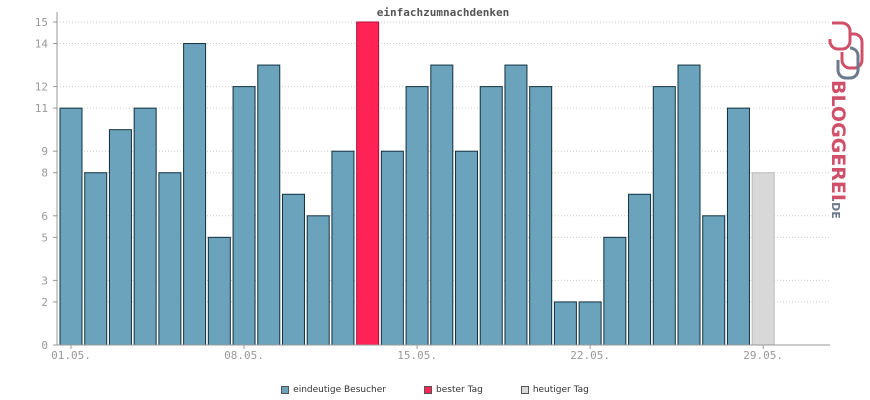  I want to click on y-tick-label: 3, so click(44, 280).